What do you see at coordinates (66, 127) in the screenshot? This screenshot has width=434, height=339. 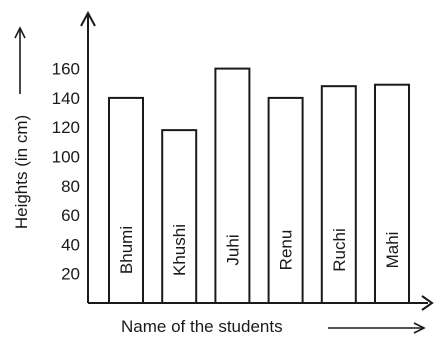 I see `y-tick-label: 120` at bounding box center [66, 127].